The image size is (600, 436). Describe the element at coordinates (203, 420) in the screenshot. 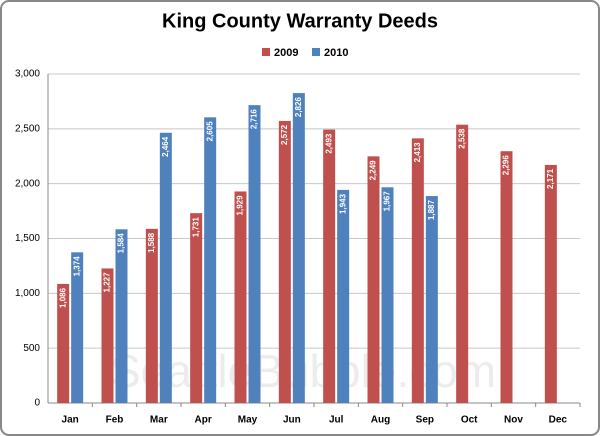

I see `x-tick-label: Apr` at that location.